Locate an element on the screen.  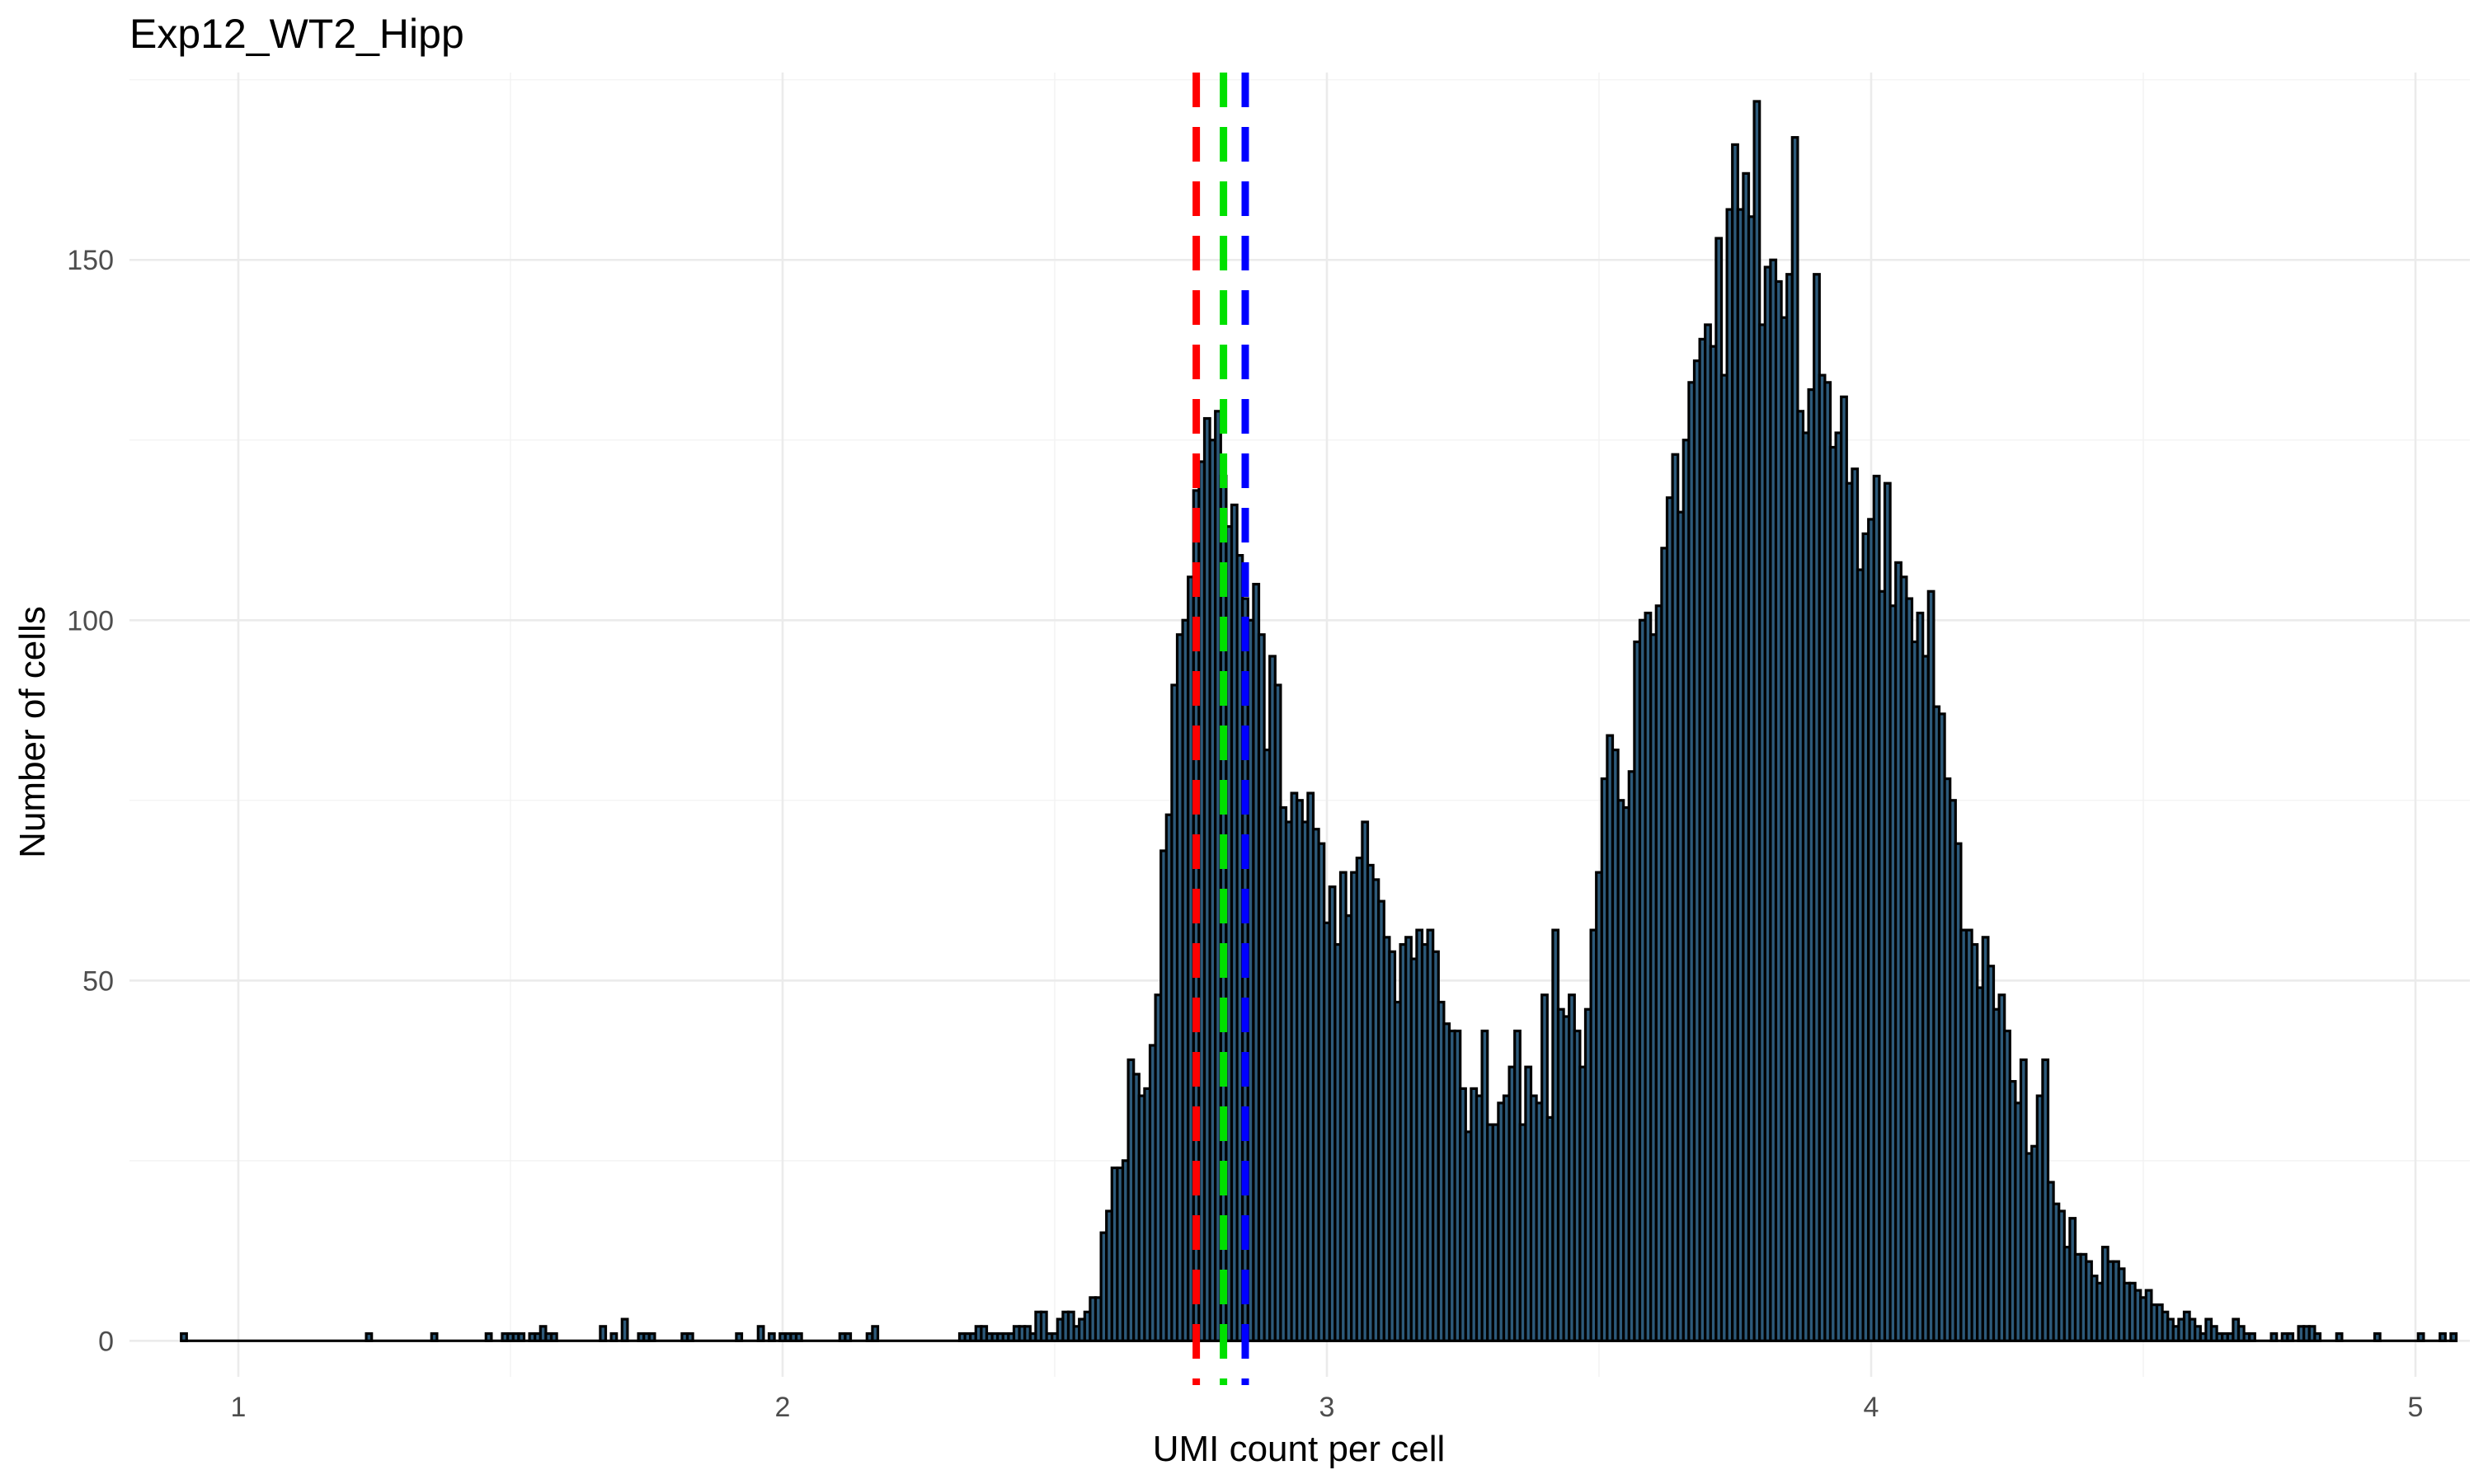
y-tick-label: 0 is located at coordinates (106, 1341).